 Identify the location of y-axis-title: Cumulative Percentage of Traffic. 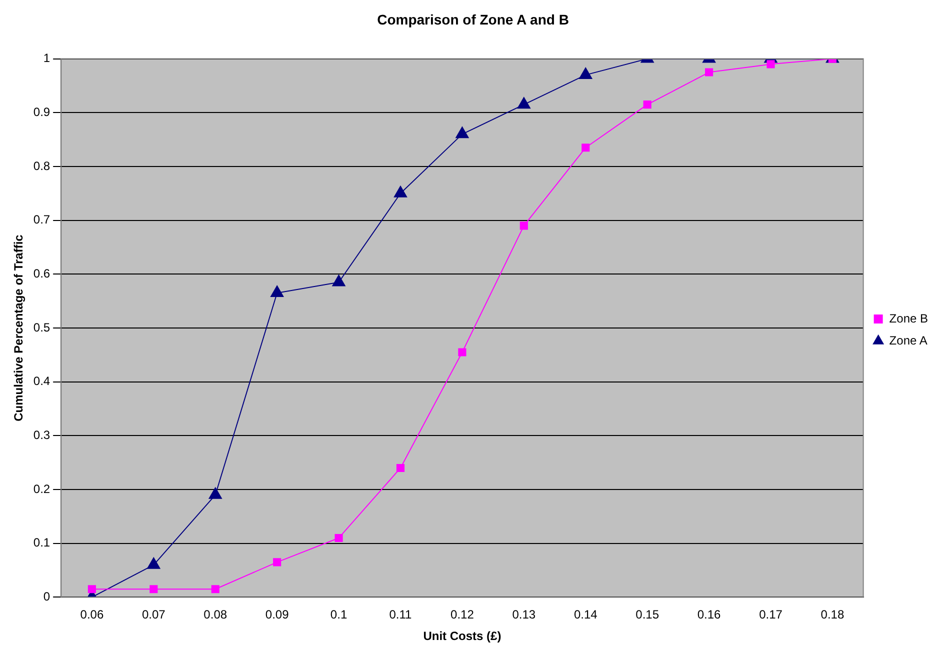
(19, 328).